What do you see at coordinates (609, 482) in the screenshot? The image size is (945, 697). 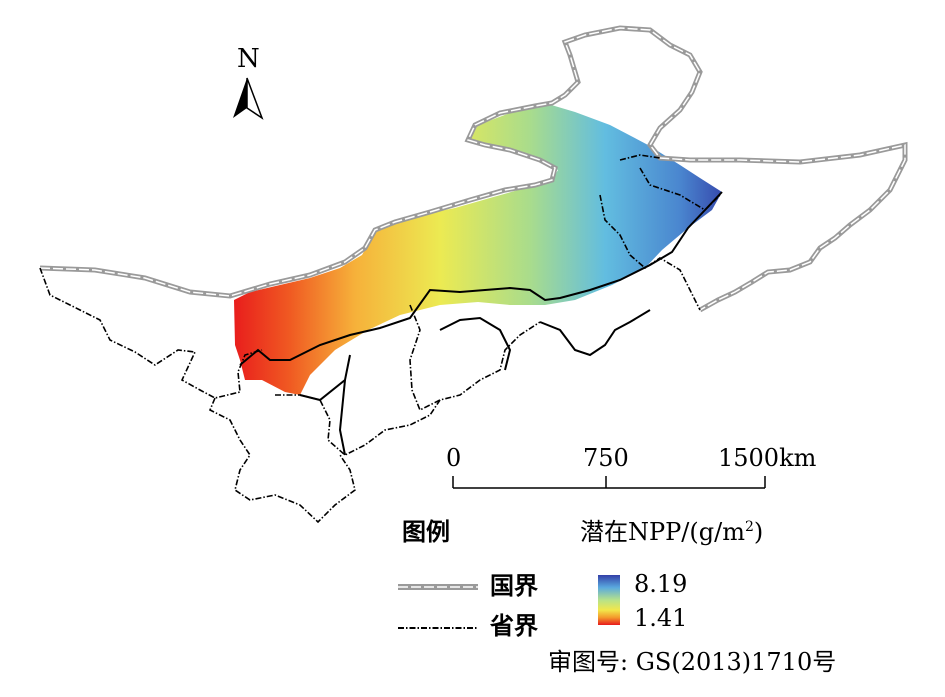 I see `scale-bar` at bounding box center [609, 482].